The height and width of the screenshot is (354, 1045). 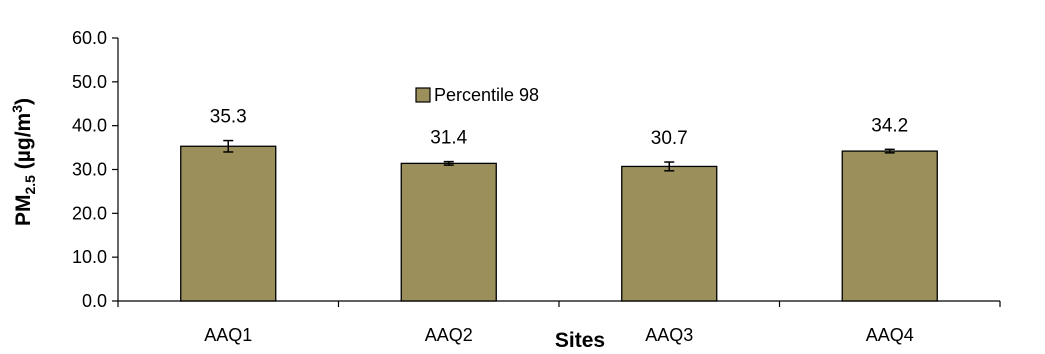 I want to click on legend: Percentile 98, so click(x=477, y=95).